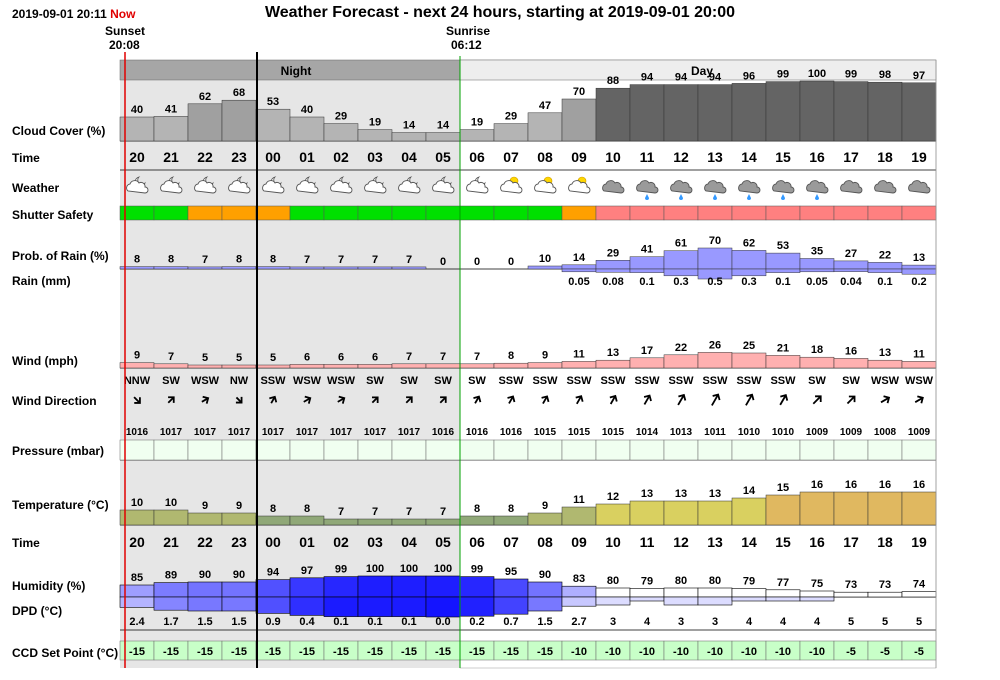 The image size is (1000, 680). I want to click on time-label-2: 19, so click(919, 542).